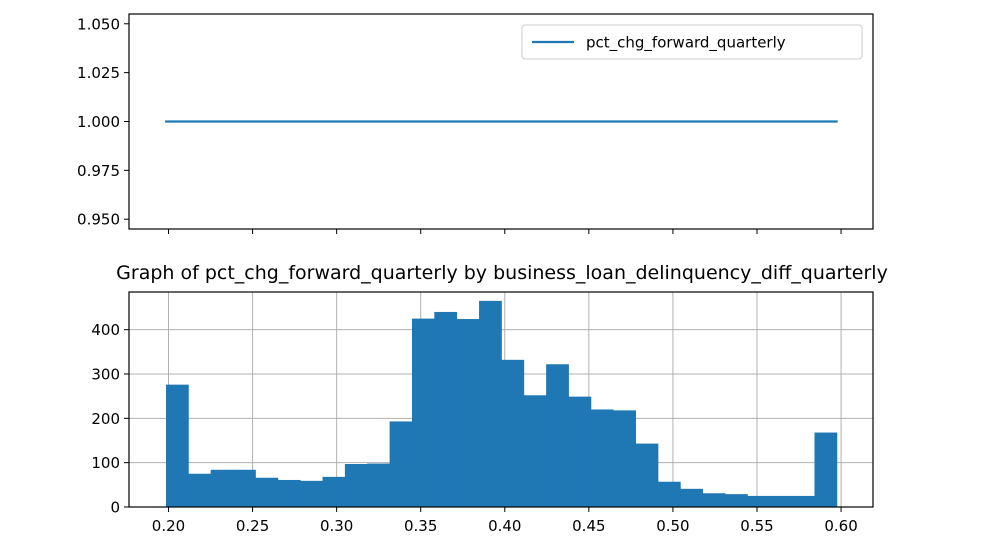 This screenshot has width=1003, height=554. What do you see at coordinates (98, 24) in the screenshot?
I see `y-tick-label: 1.050` at bounding box center [98, 24].